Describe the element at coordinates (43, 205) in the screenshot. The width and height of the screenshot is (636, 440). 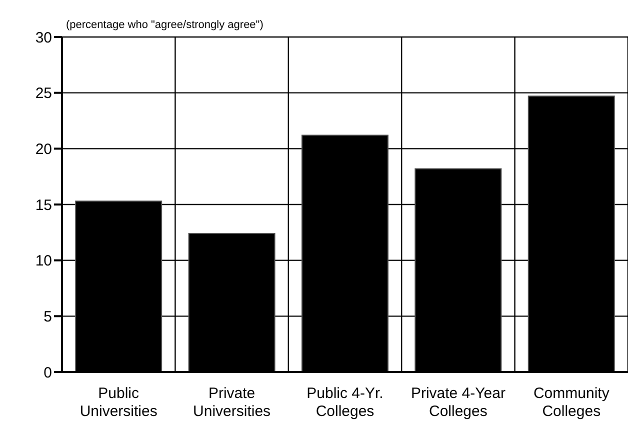
I see `y-tick-label: 15` at that location.